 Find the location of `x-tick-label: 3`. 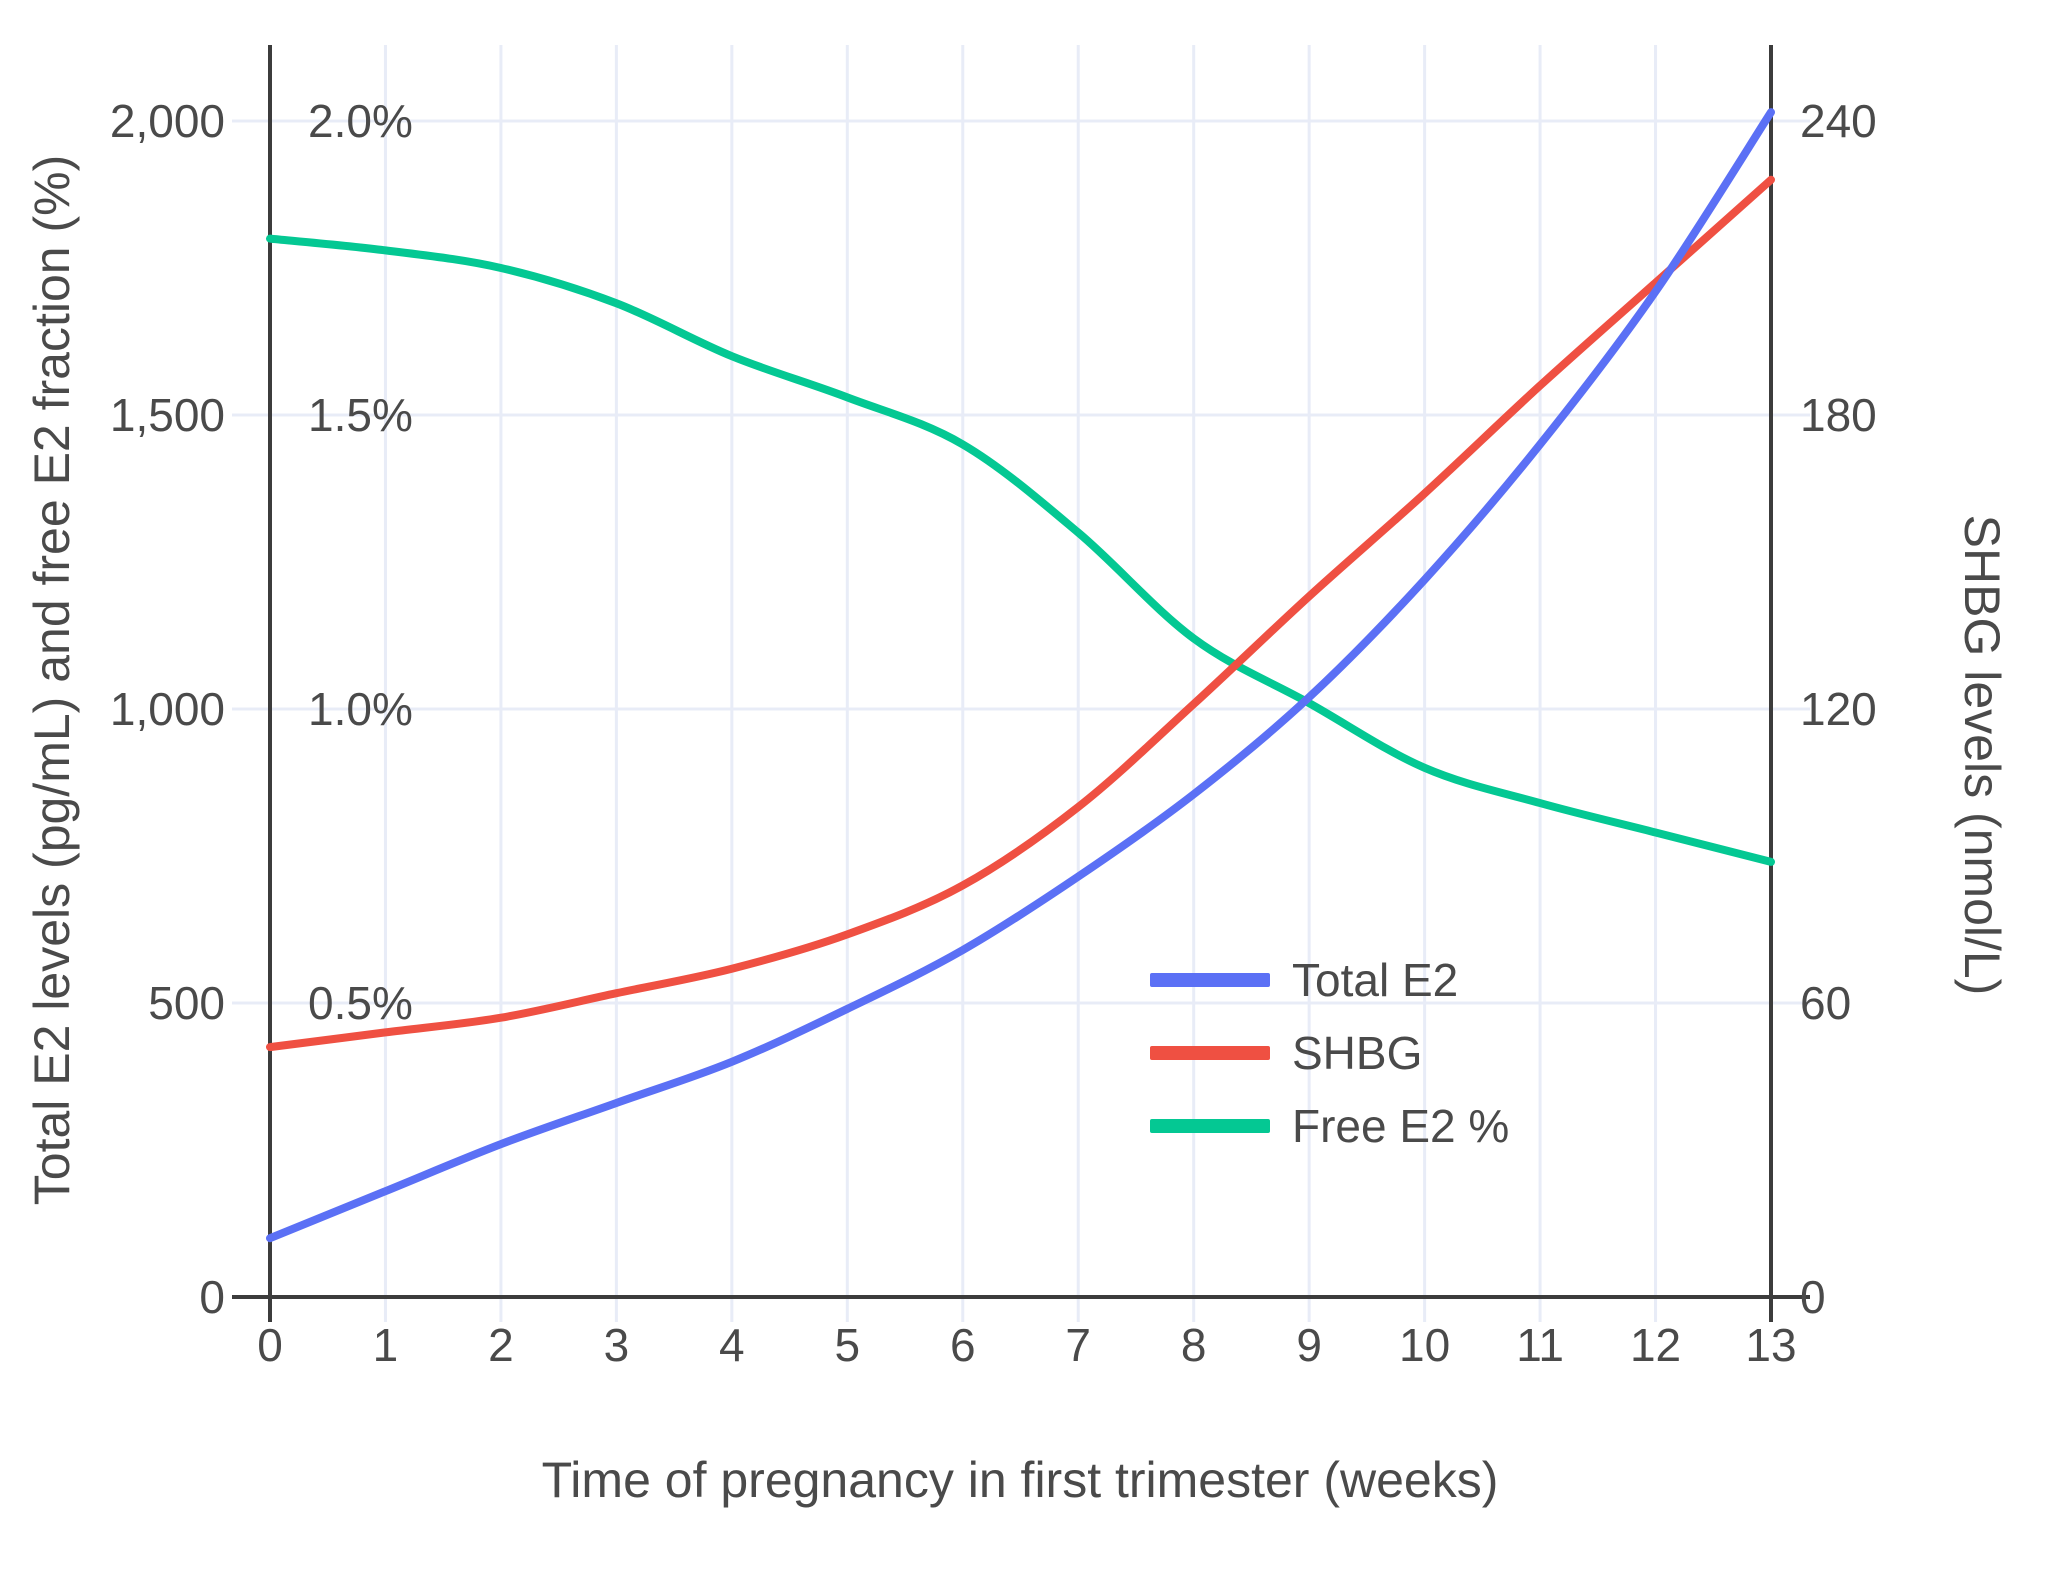

x-tick-label: 3 is located at coordinates (617, 1345).